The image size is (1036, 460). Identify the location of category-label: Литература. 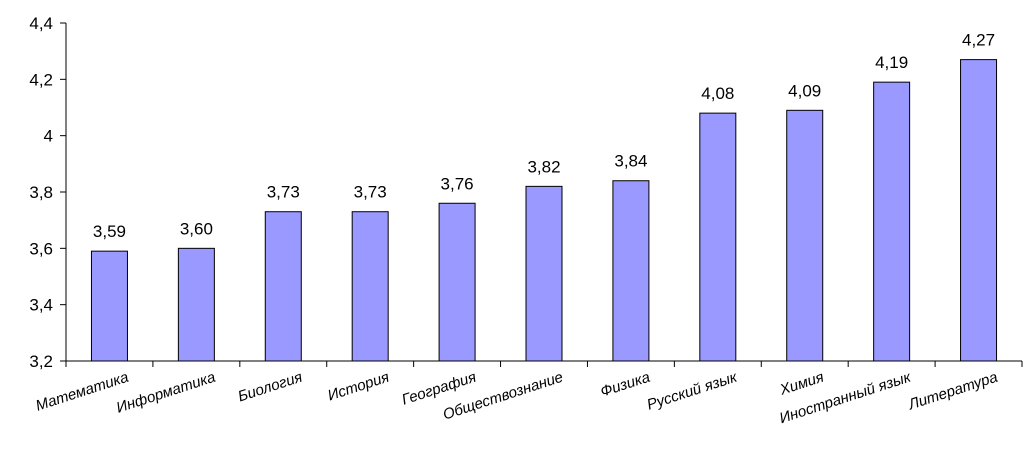
(953, 391).